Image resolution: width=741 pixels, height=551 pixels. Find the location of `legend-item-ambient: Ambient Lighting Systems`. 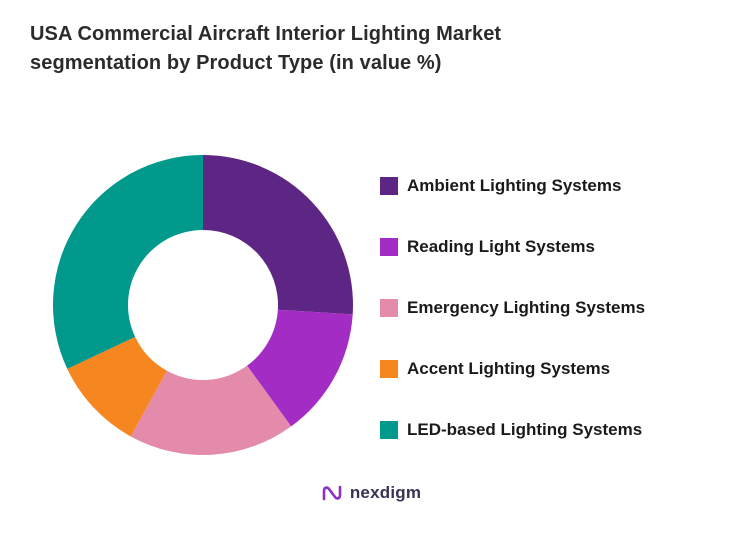

legend-item-ambient: Ambient Lighting Systems is located at coordinates (512, 186).